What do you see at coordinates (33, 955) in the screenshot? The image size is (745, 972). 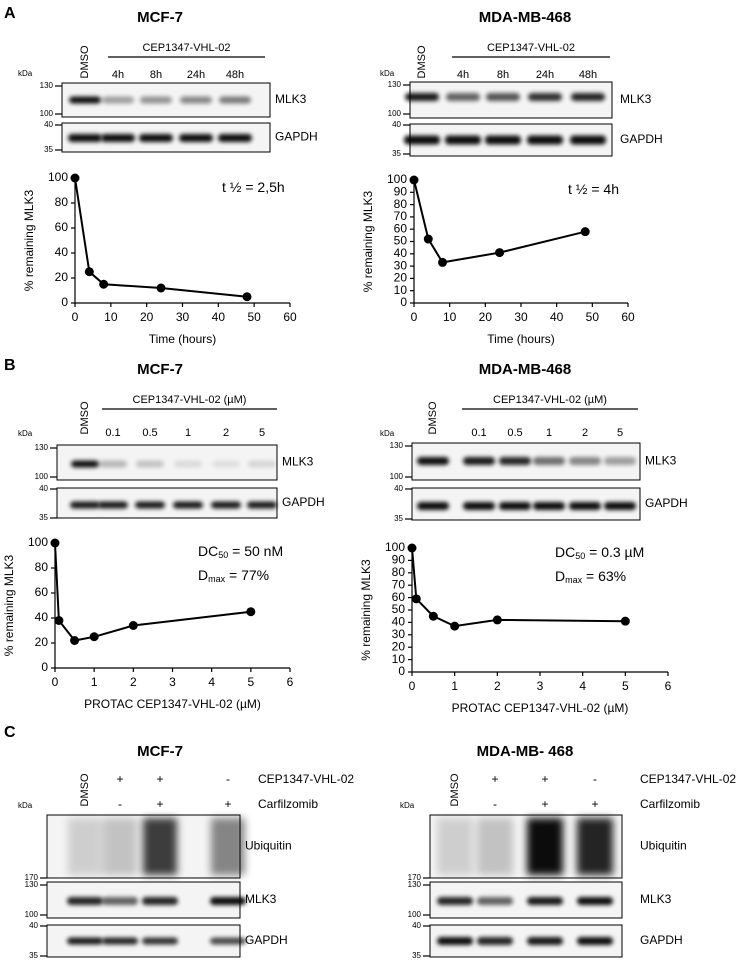 I see `mw-marker: 35` at bounding box center [33, 955].